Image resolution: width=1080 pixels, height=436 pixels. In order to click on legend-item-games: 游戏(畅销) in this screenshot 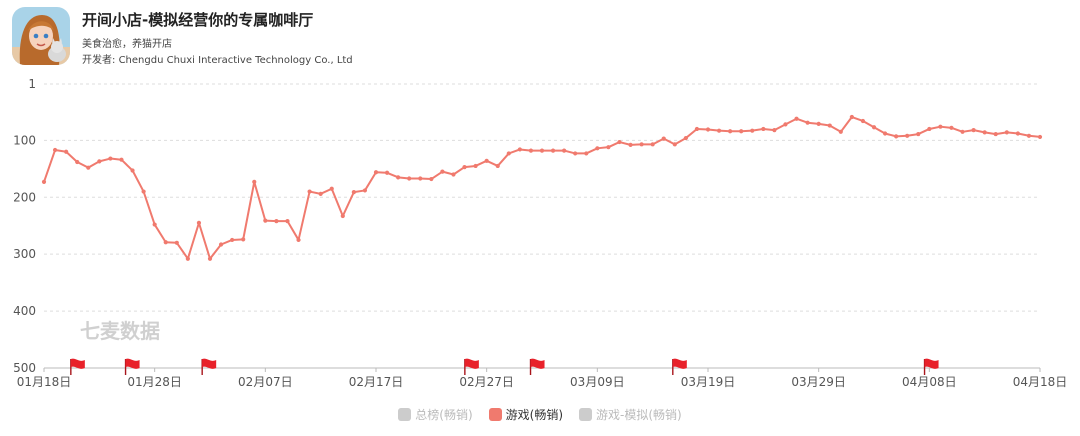, I will do `click(525, 414)`.